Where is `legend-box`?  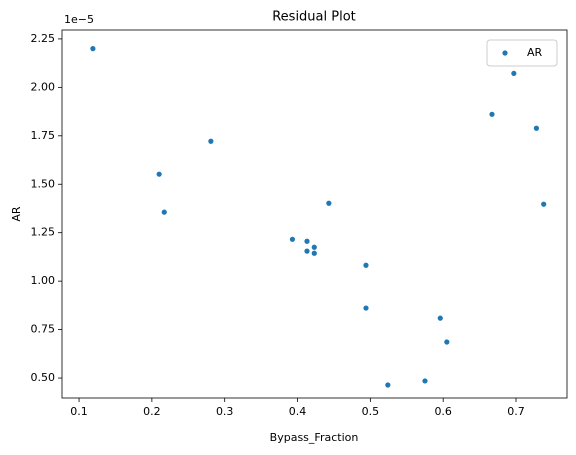
legend-box is located at coordinates (522, 53).